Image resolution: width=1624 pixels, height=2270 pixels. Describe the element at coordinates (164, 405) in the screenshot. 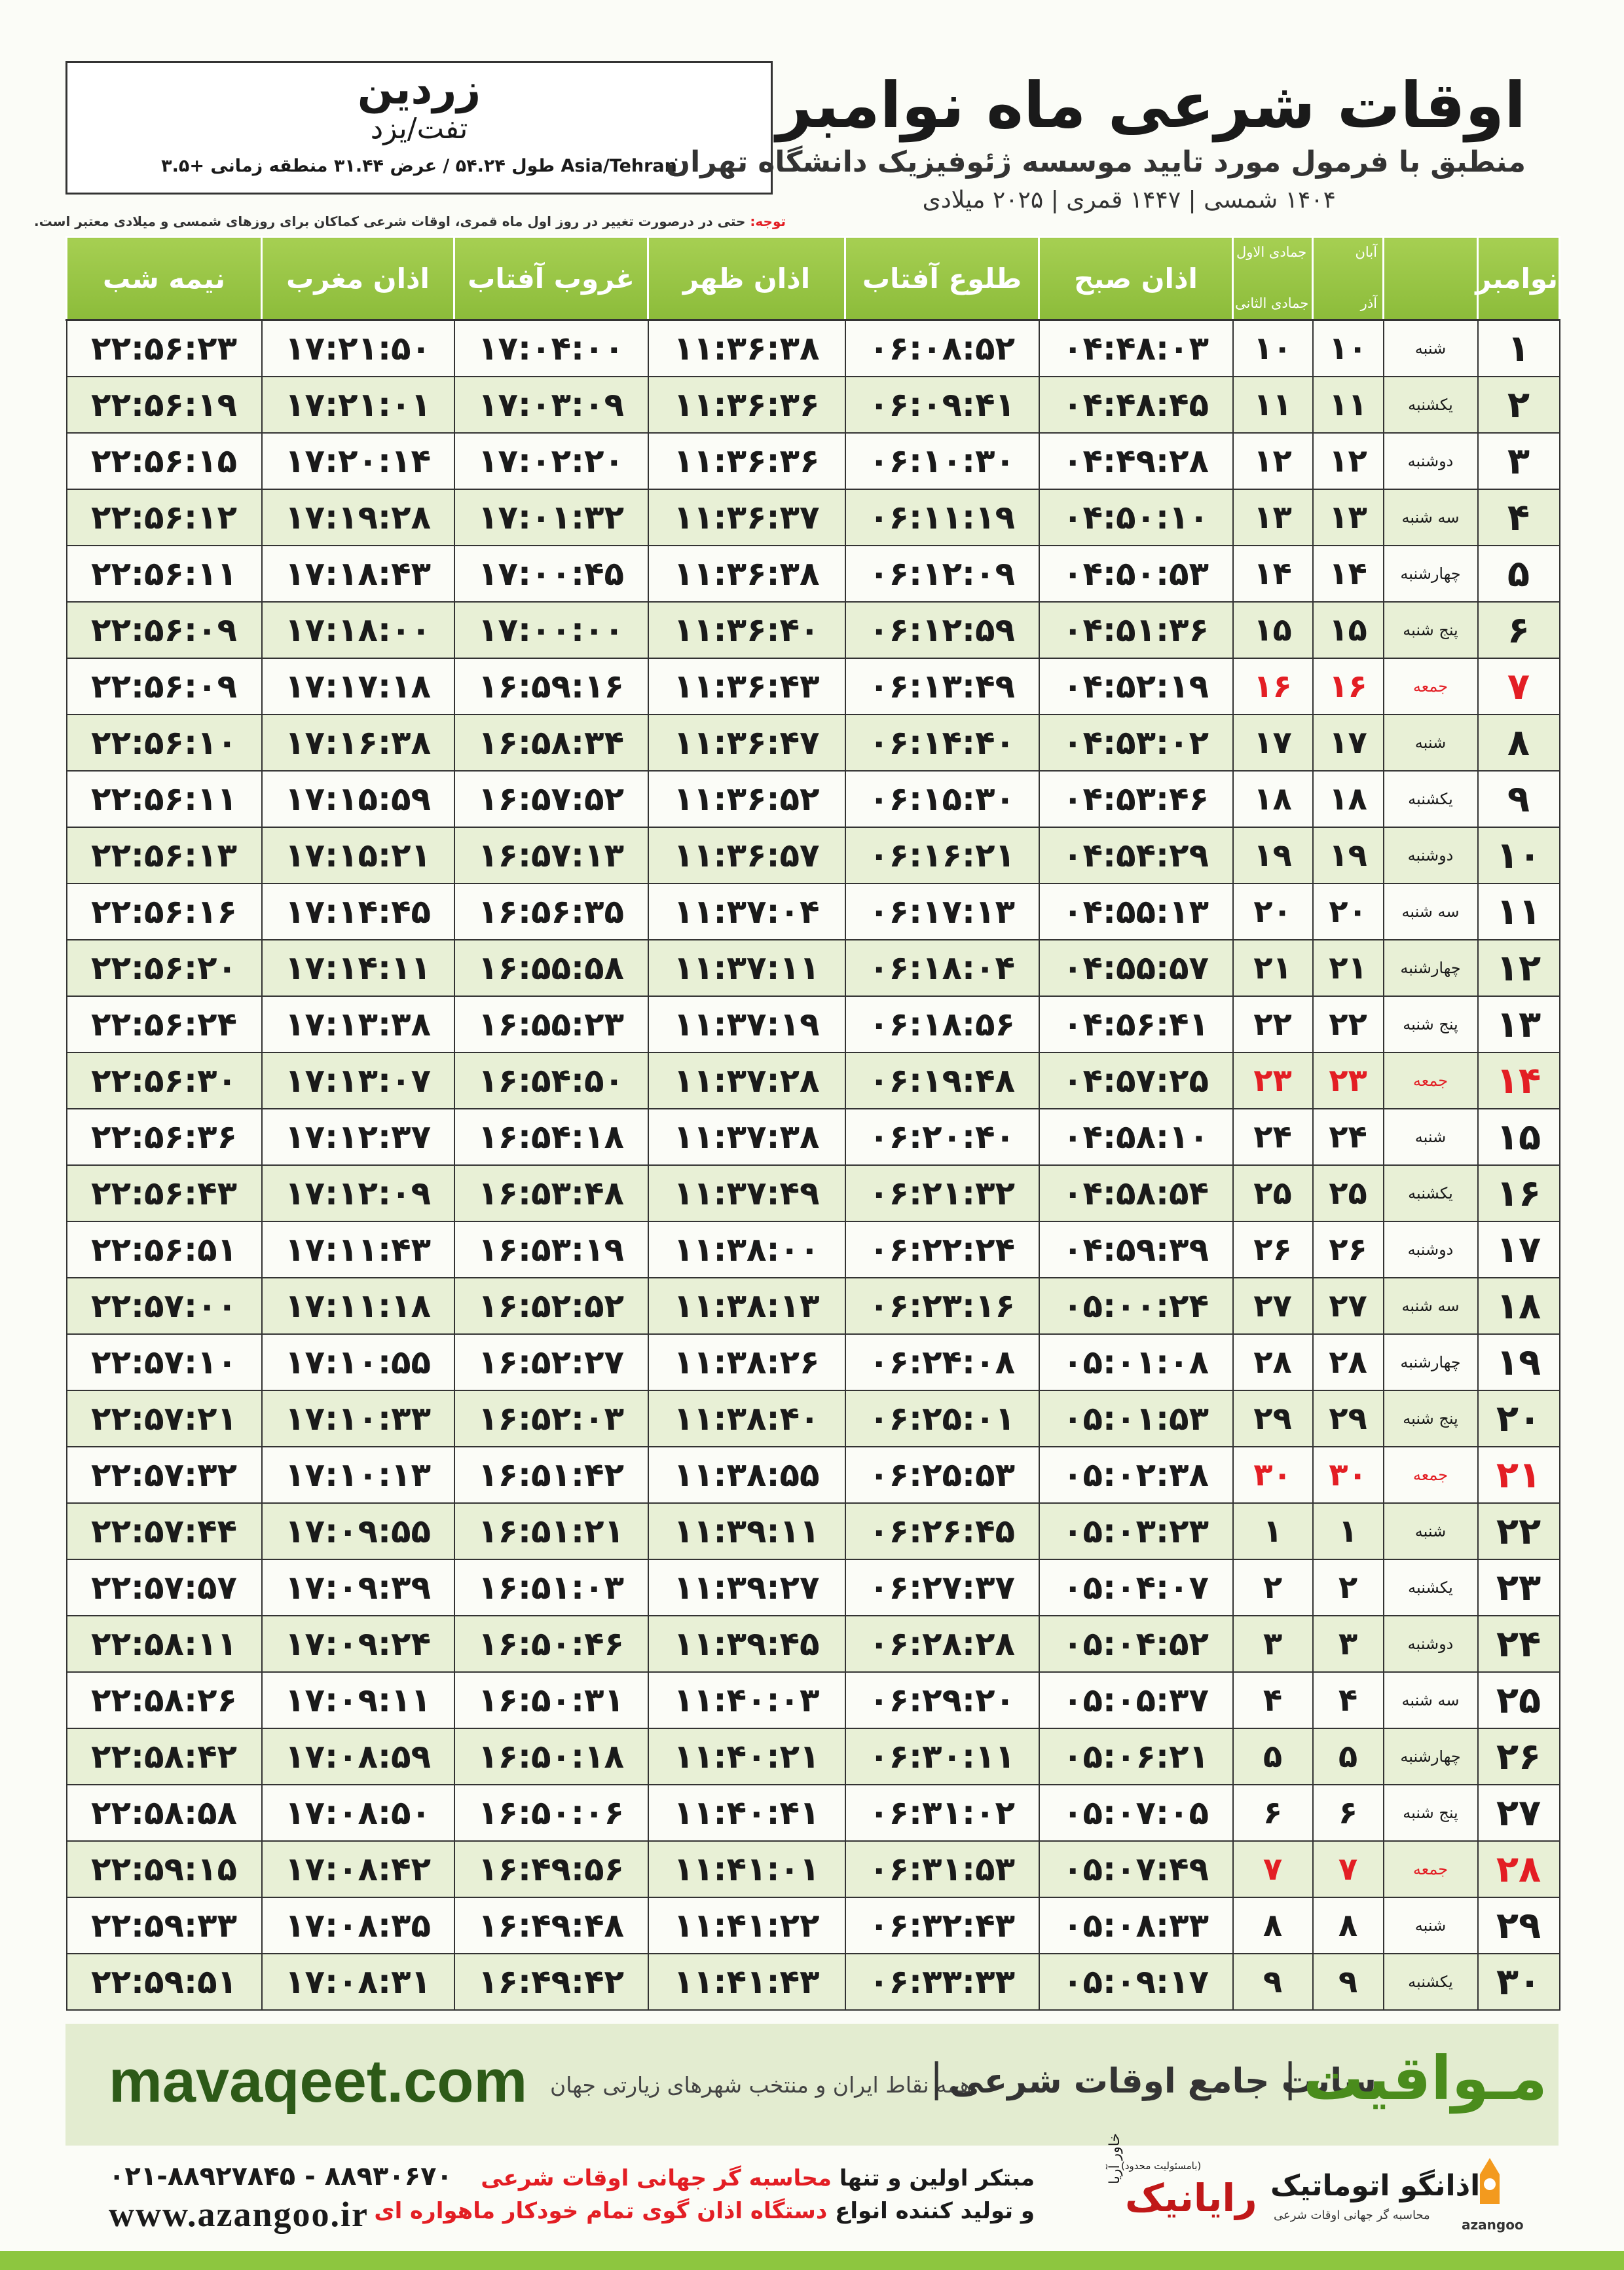

I see `time: ۲۲:۵۶:۱۹` at that location.